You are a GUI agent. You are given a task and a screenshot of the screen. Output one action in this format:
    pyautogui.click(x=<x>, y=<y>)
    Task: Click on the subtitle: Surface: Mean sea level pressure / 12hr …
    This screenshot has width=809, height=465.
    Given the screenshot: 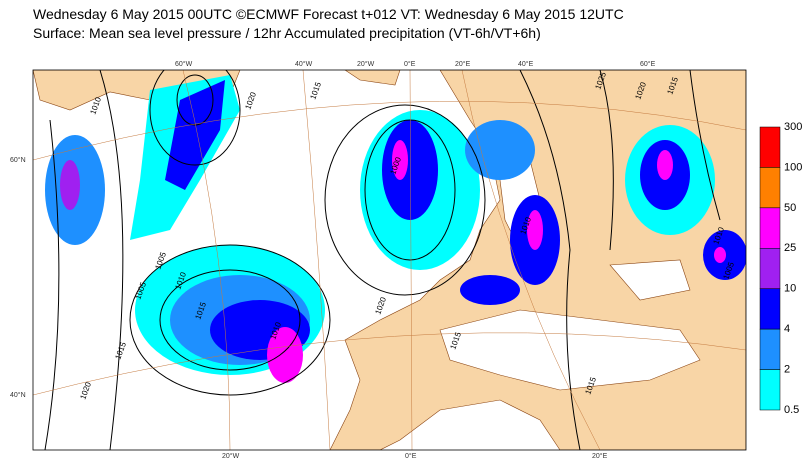 What is the action you would take?
    pyautogui.click(x=287, y=33)
    